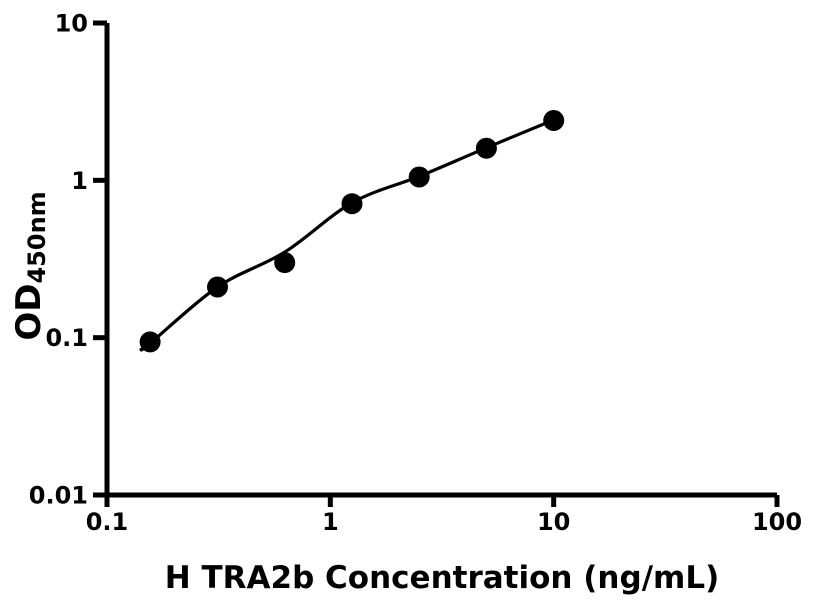  I want to click on y-tick-label: 1, so click(79, 181).